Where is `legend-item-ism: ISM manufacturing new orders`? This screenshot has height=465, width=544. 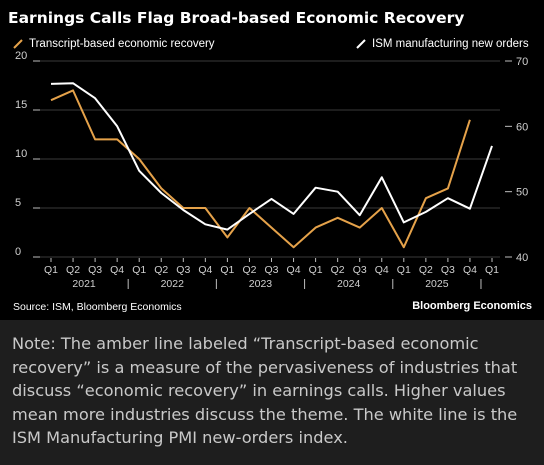 legend-item-ism: ISM manufacturing new orders is located at coordinates (442, 44).